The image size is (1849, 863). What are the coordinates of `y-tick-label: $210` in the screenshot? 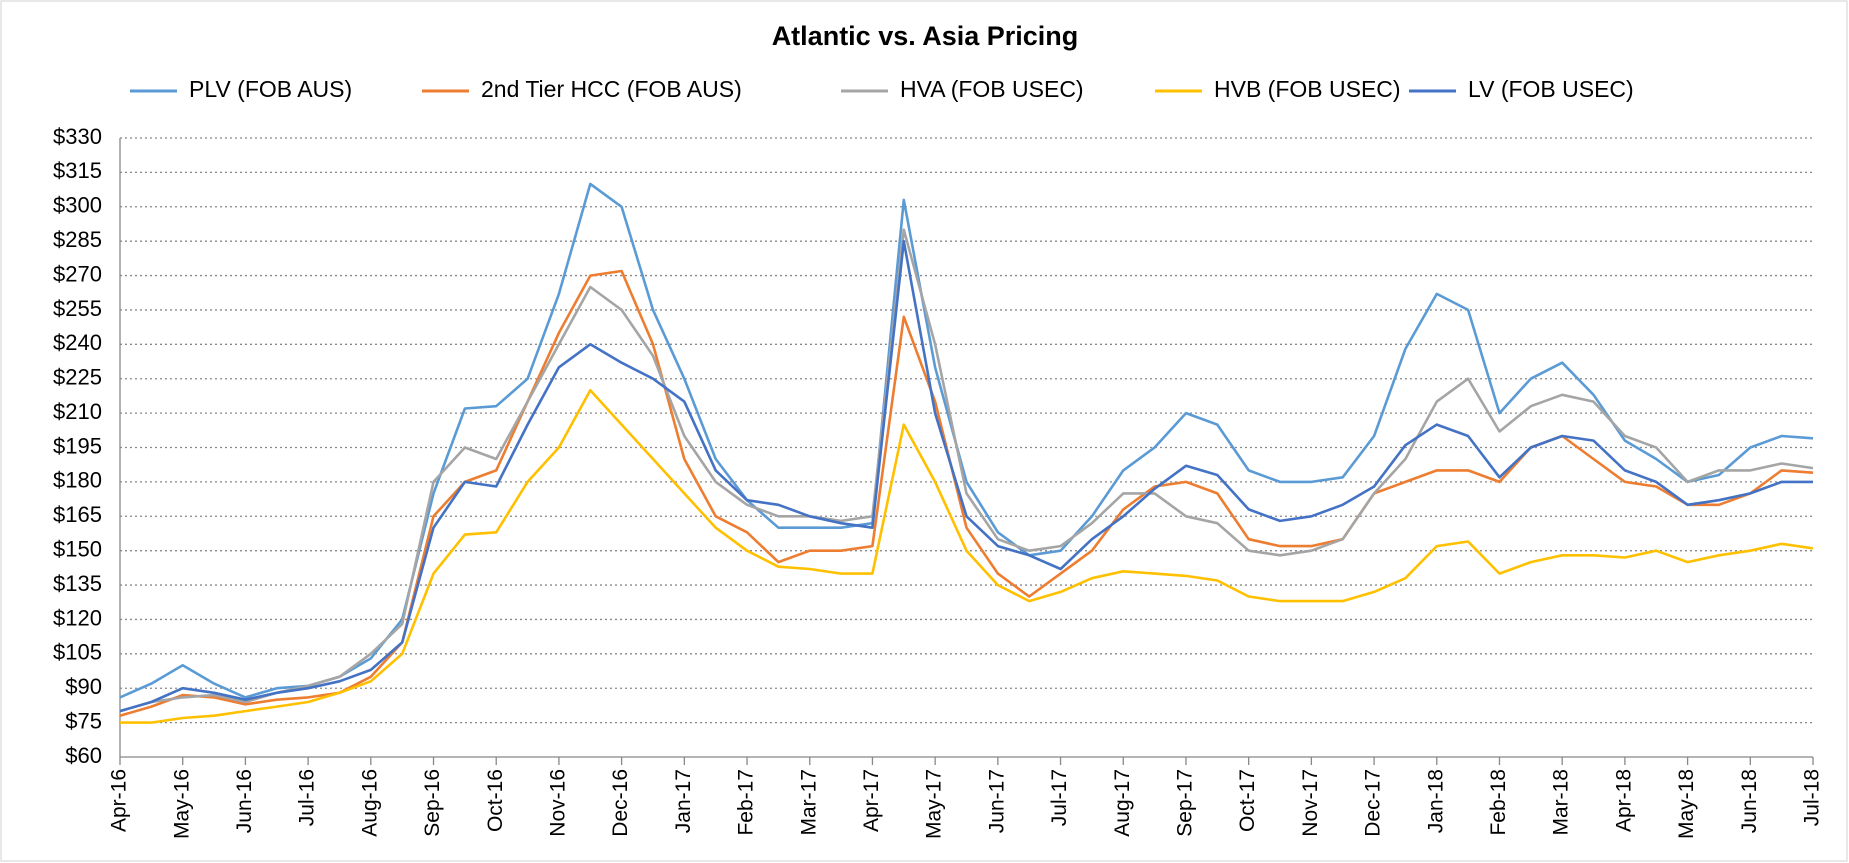 It's located at (77, 411).